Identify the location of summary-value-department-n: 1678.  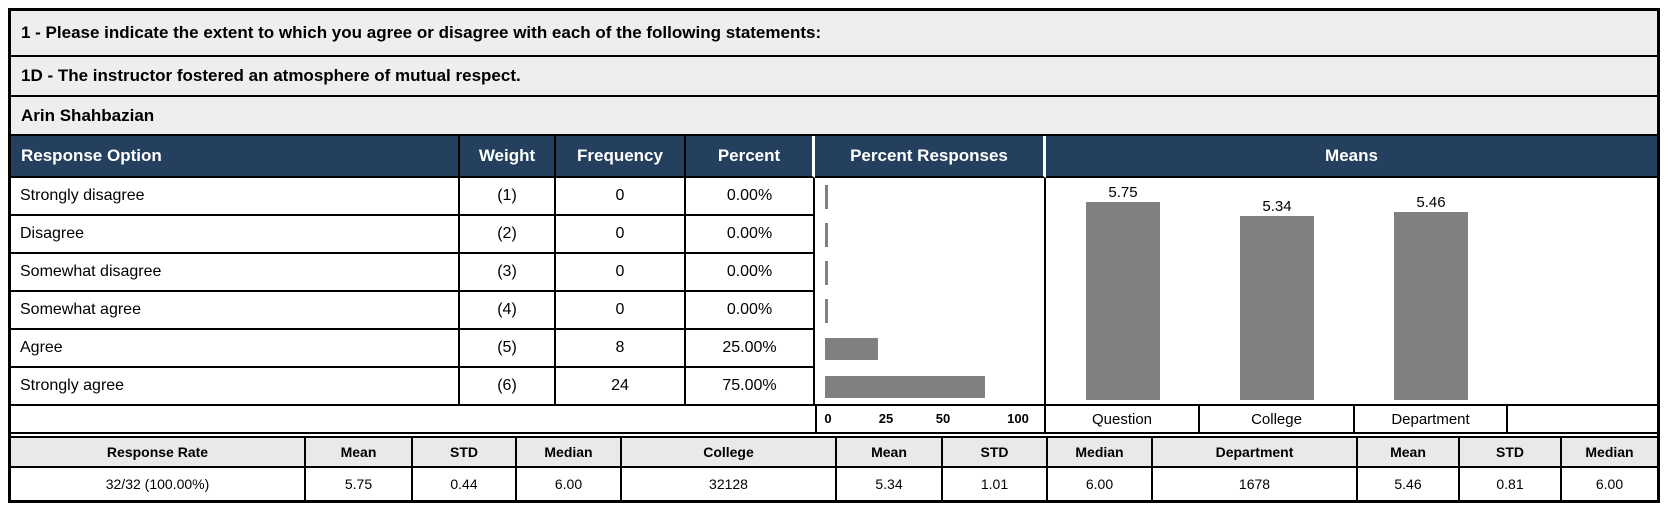
(1255, 484).